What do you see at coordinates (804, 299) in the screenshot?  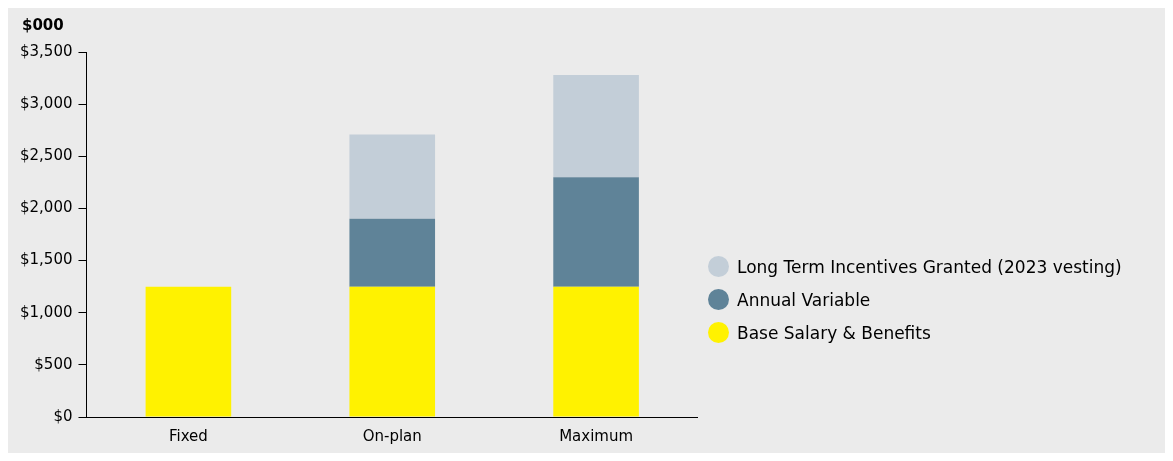 I see `legend-label: Annual Variable` at bounding box center [804, 299].